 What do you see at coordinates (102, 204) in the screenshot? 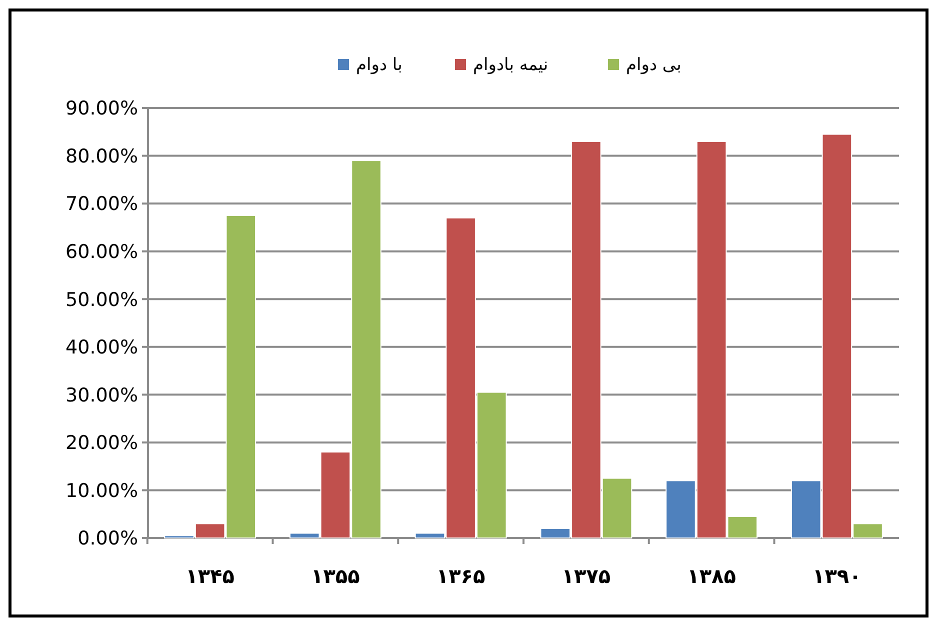
I see `y-tick-label: 70.00%` at bounding box center [102, 204].